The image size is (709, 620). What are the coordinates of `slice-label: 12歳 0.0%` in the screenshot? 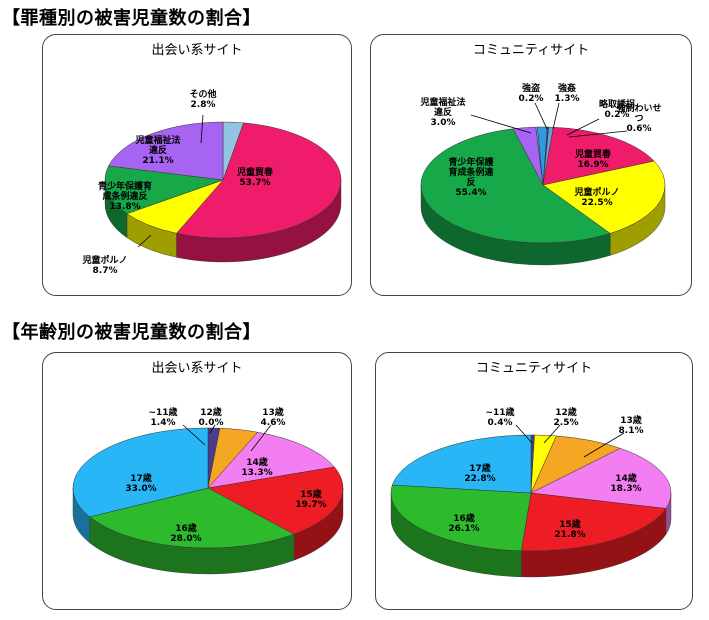 It's located at (211, 417).